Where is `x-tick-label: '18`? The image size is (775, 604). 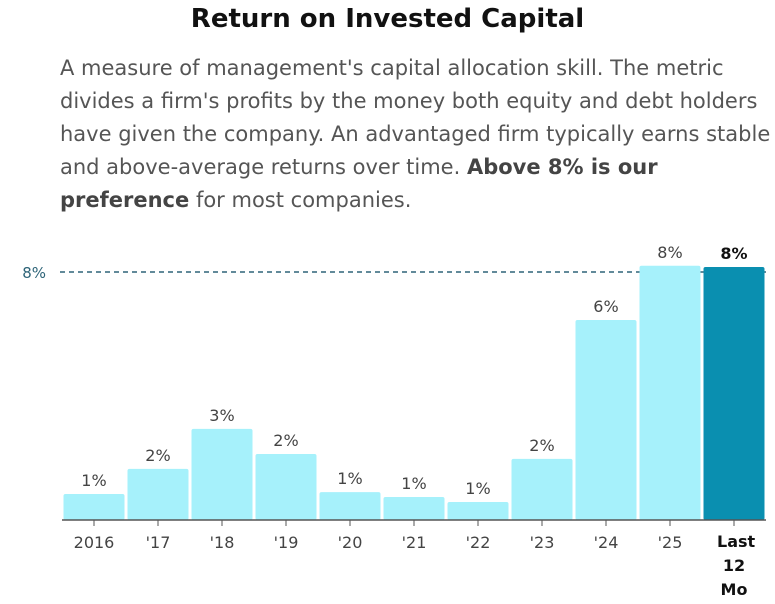 x-tick-label: '18 is located at coordinates (222, 542).